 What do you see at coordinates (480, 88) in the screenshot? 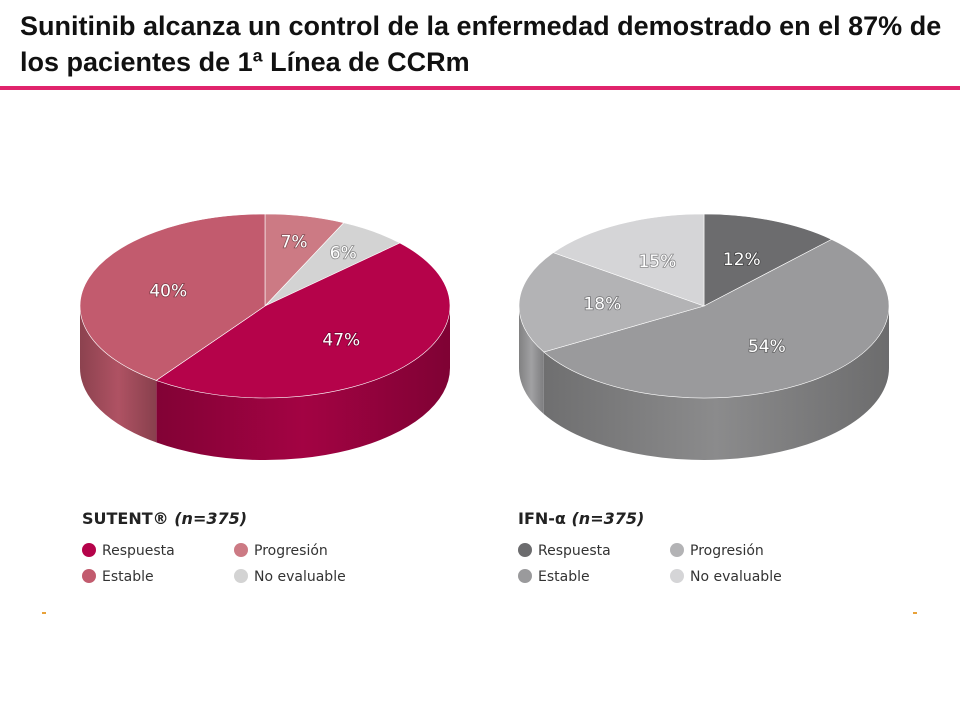
I see `title-rule` at bounding box center [480, 88].